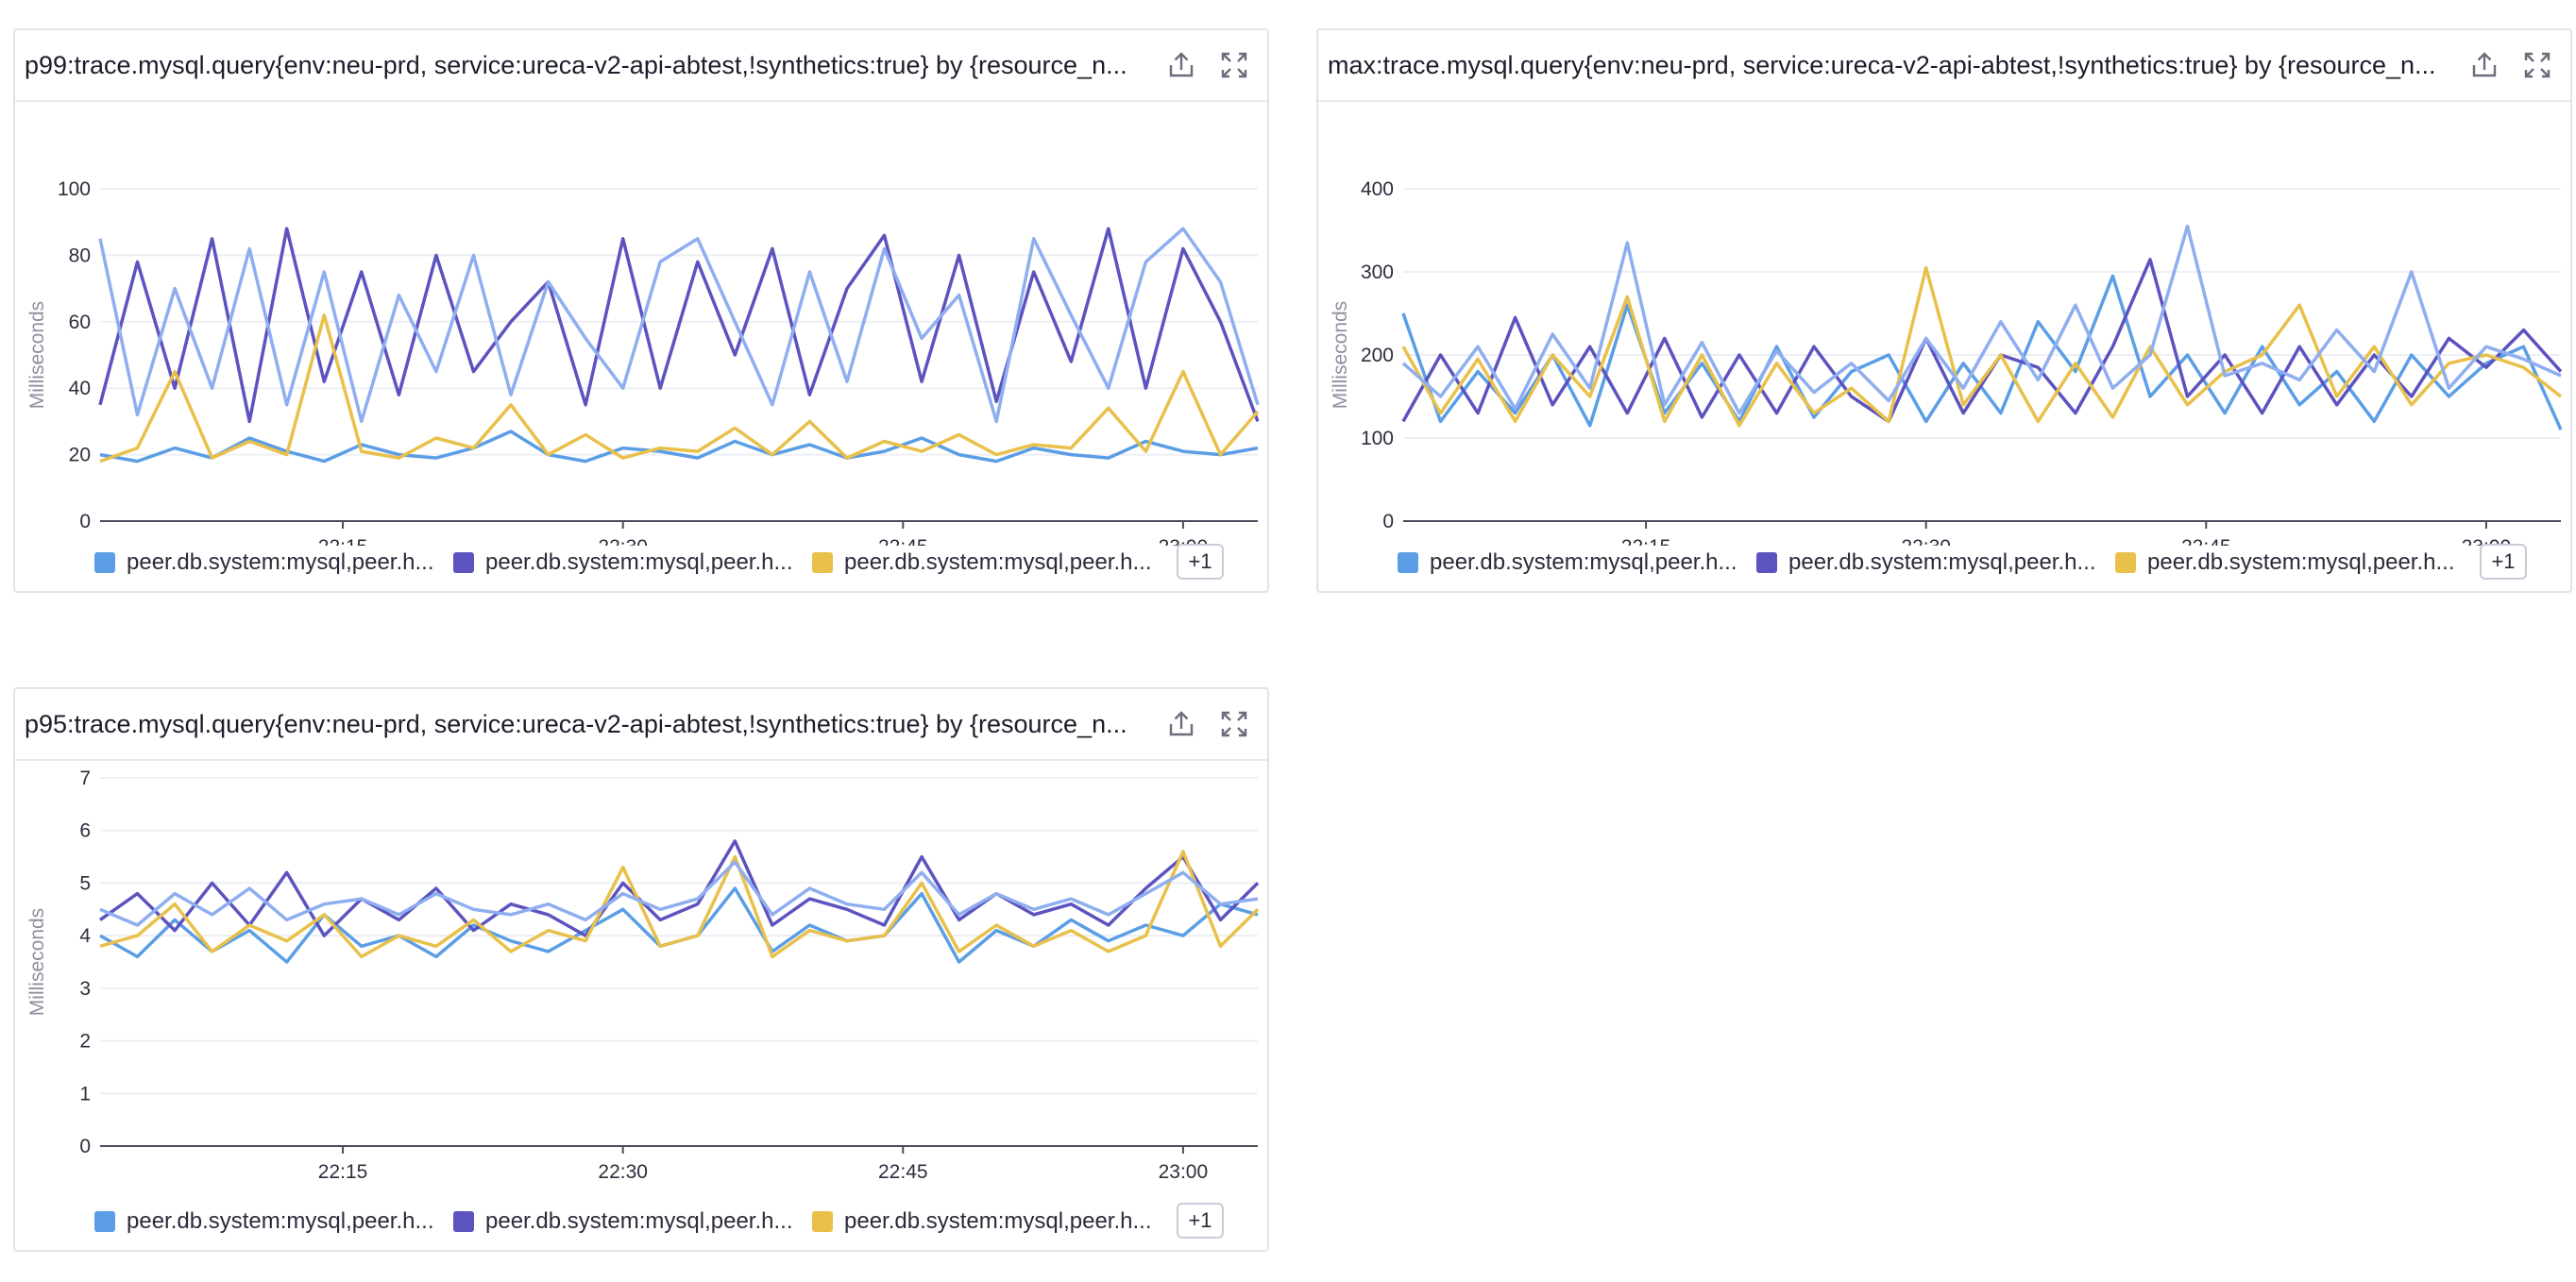 The width and height of the screenshot is (2576, 1282). Describe the element at coordinates (1377, 272) in the screenshot. I see `y-tick-label: 300` at that location.